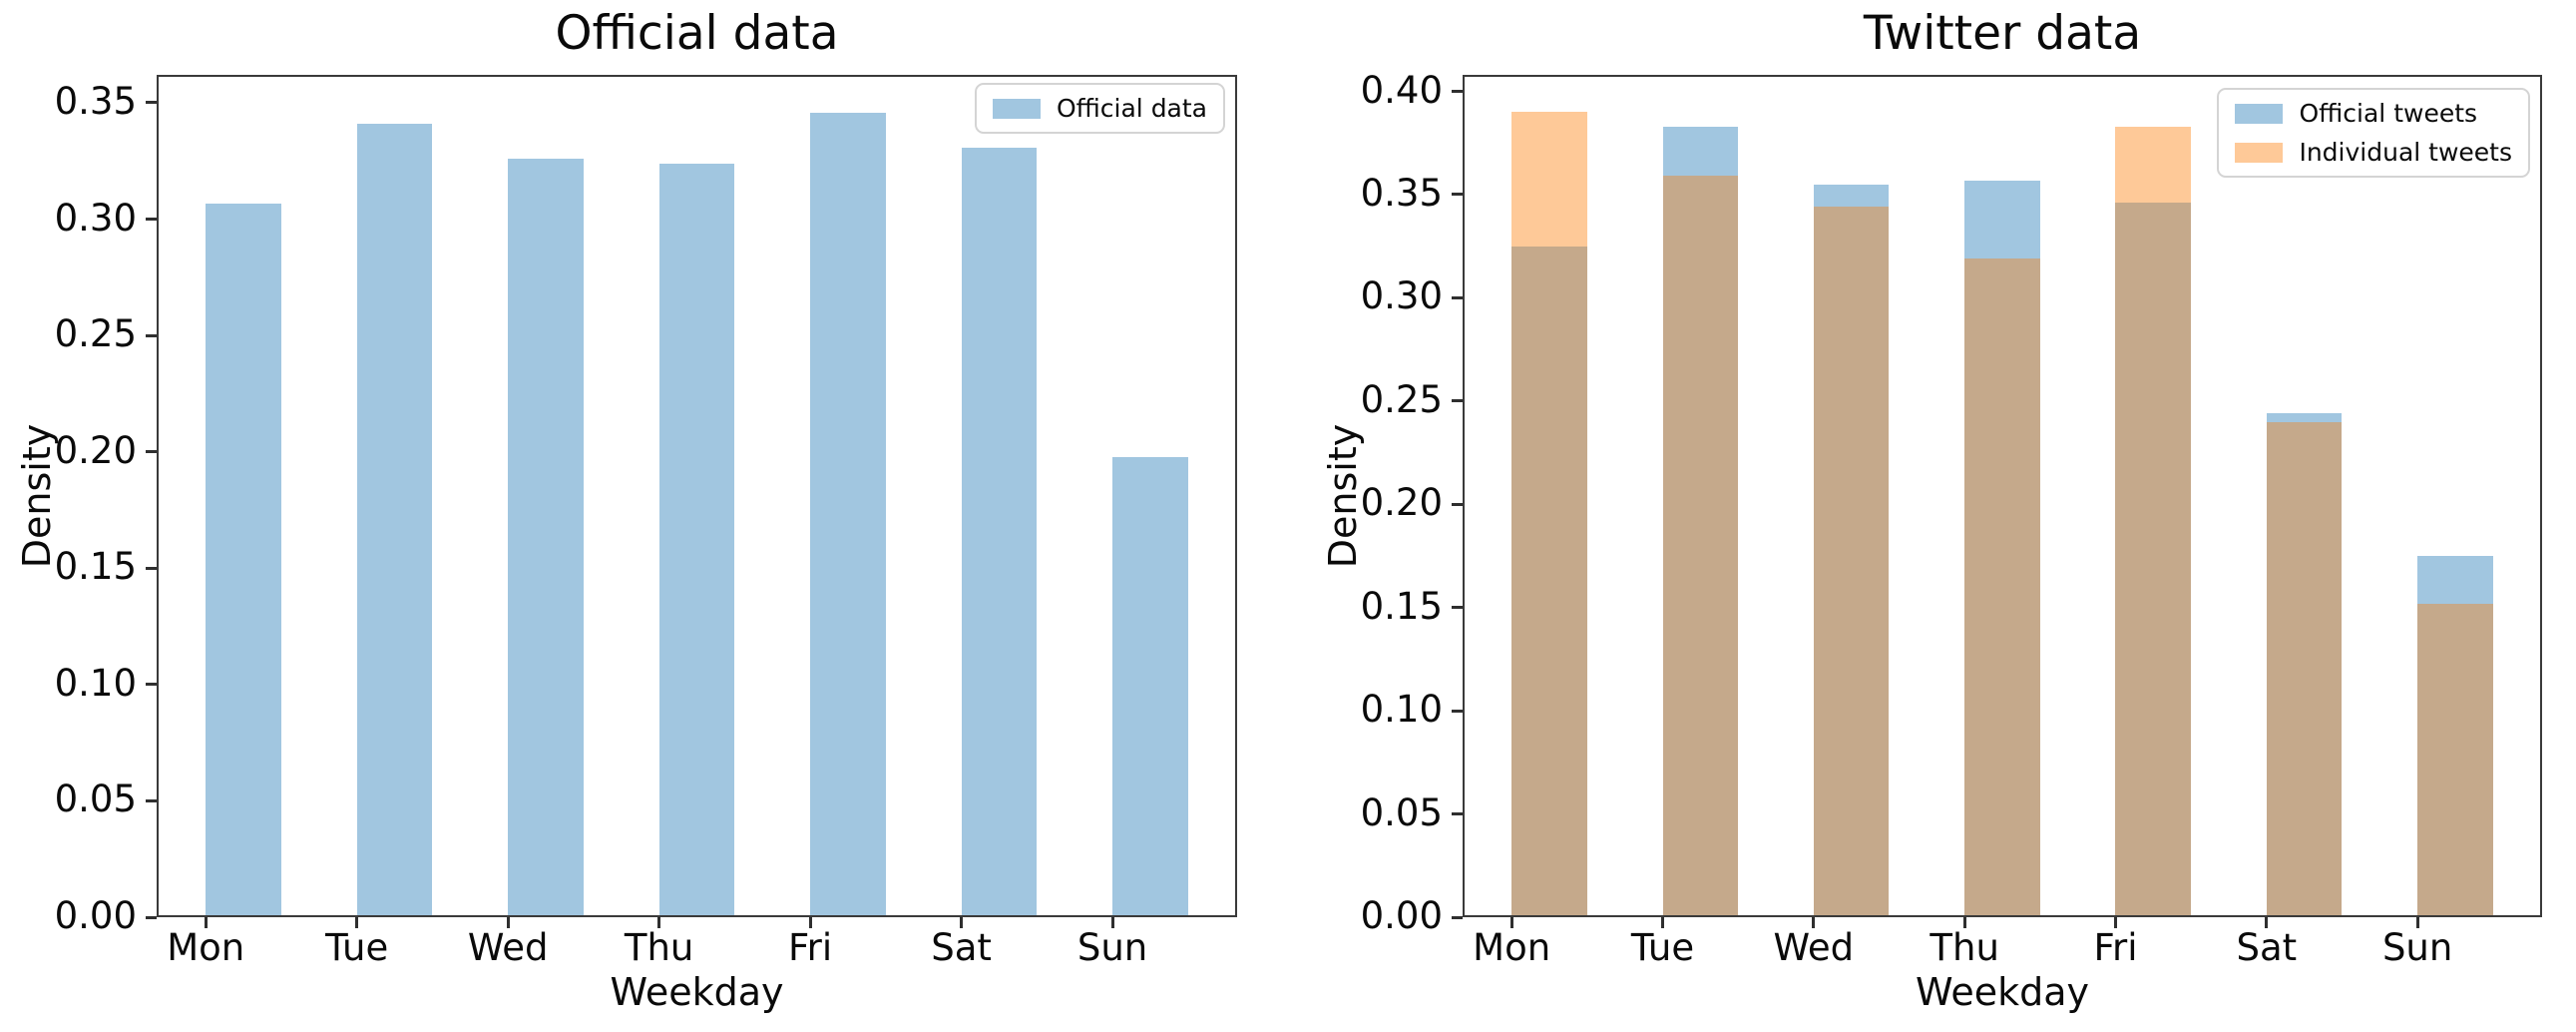  I want to click on legend: Official data, so click(1099, 108).